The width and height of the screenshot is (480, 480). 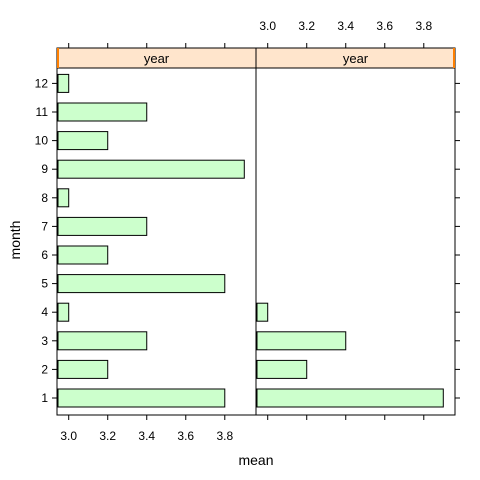 What do you see at coordinates (306, 26) in the screenshot?
I see `x-tick-label-top: 3.2` at bounding box center [306, 26].